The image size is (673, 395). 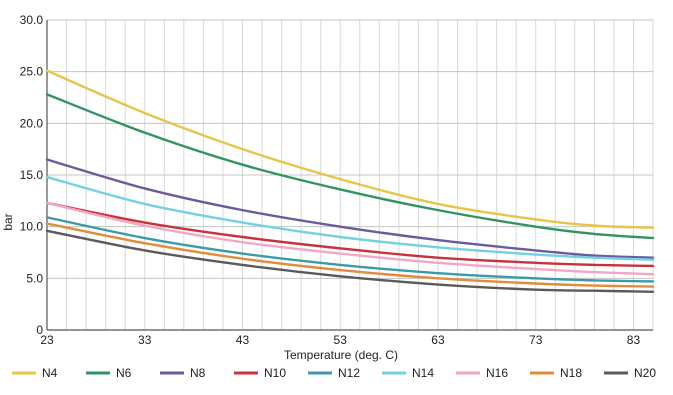 What do you see at coordinates (334, 373) in the screenshot?
I see `legend: N4 N6 N8 N10 N12 N14 N16 N18 N20` at bounding box center [334, 373].